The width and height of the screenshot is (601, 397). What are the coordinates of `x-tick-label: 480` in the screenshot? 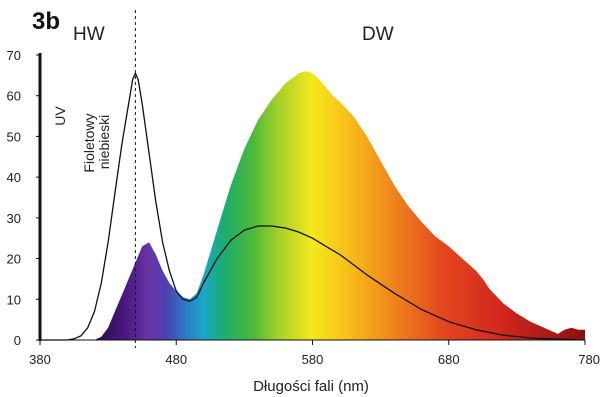 It's located at (176, 359).